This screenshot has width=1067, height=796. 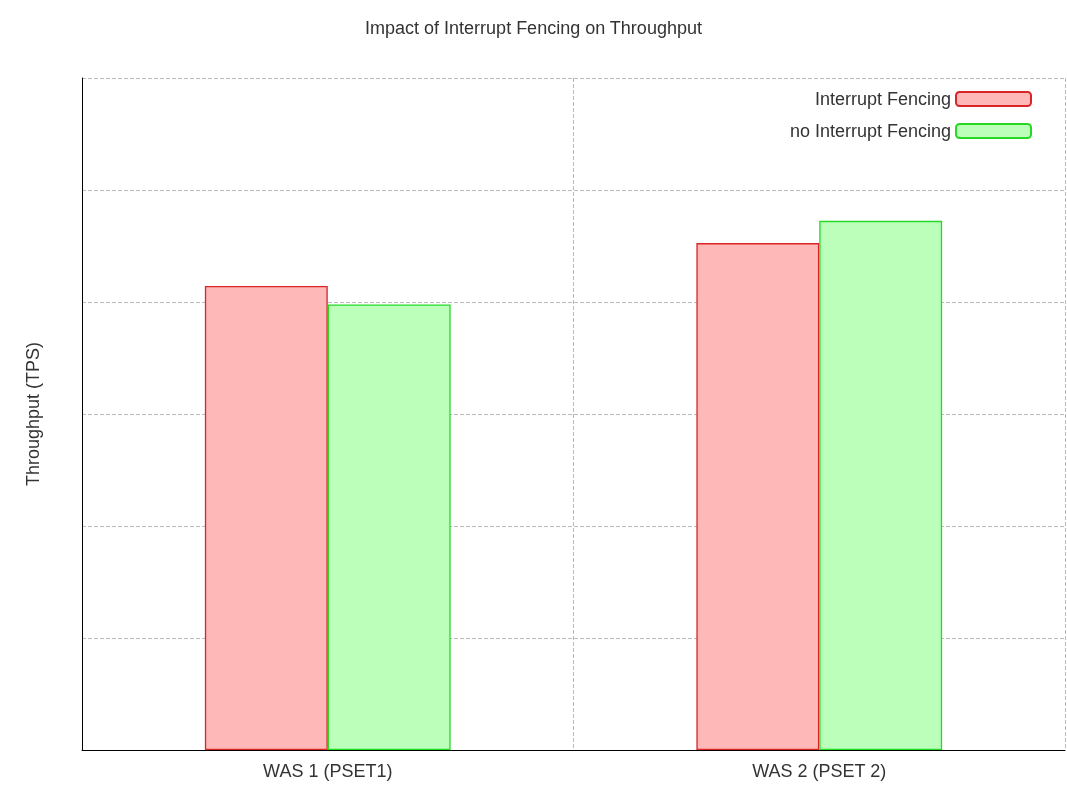 I want to click on y-axis-title: Throughput (TPS), so click(x=33, y=414).